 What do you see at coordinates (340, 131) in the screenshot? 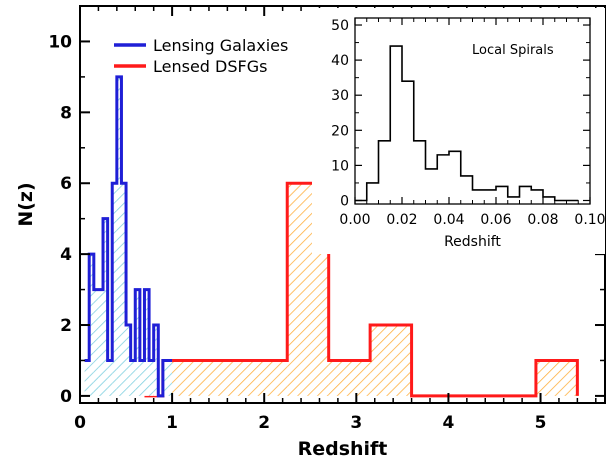
I see `inset-y-tick-label: 20` at bounding box center [340, 131].